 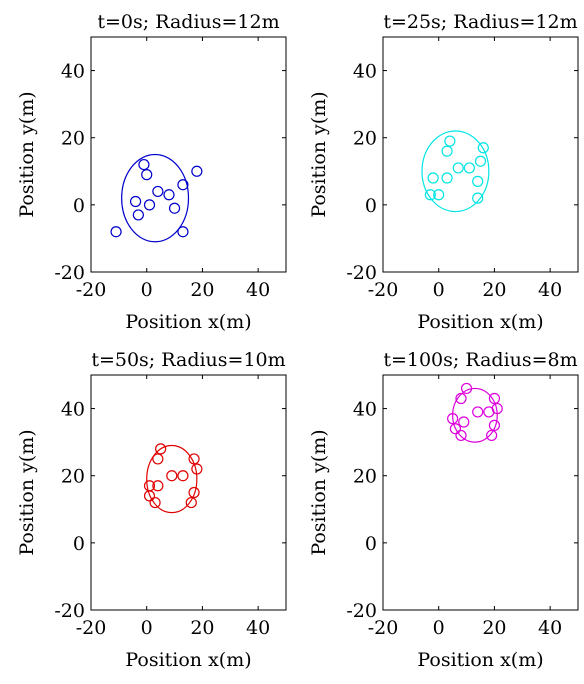 I want to click on panel-3-xlabel: Position x(m), so click(x=188, y=660).